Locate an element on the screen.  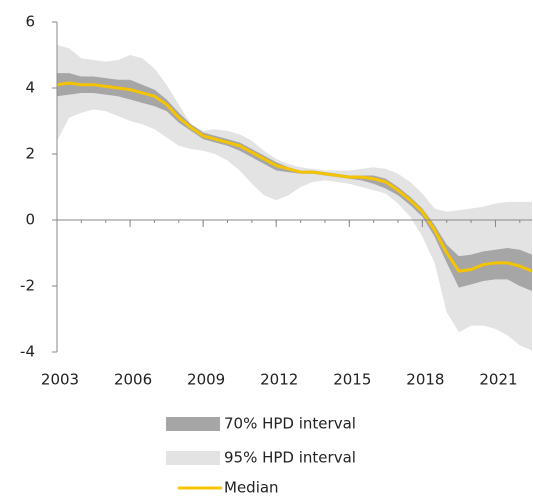
y-tick-label: 6 is located at coordinates (30, 22).